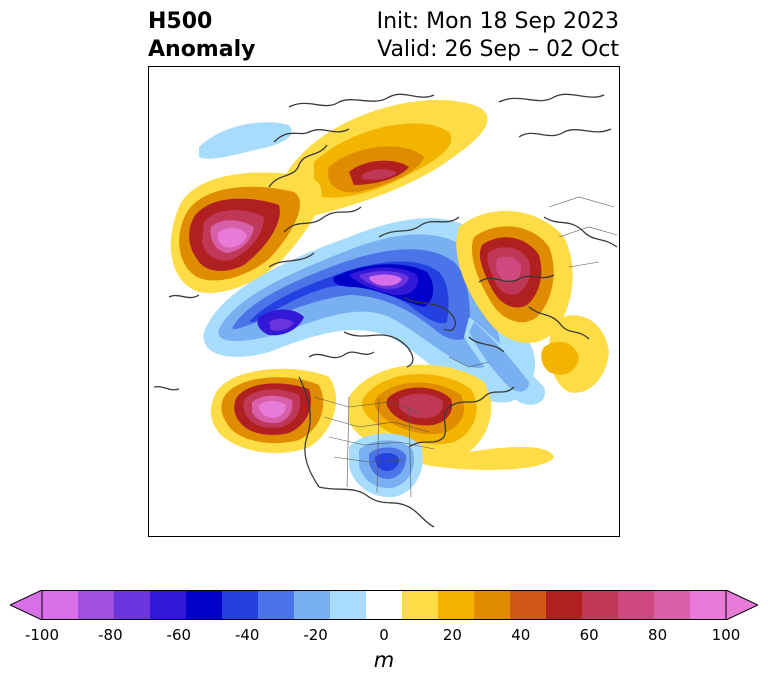  I want to click on negative-arm-atlantic, so click(504, 361).